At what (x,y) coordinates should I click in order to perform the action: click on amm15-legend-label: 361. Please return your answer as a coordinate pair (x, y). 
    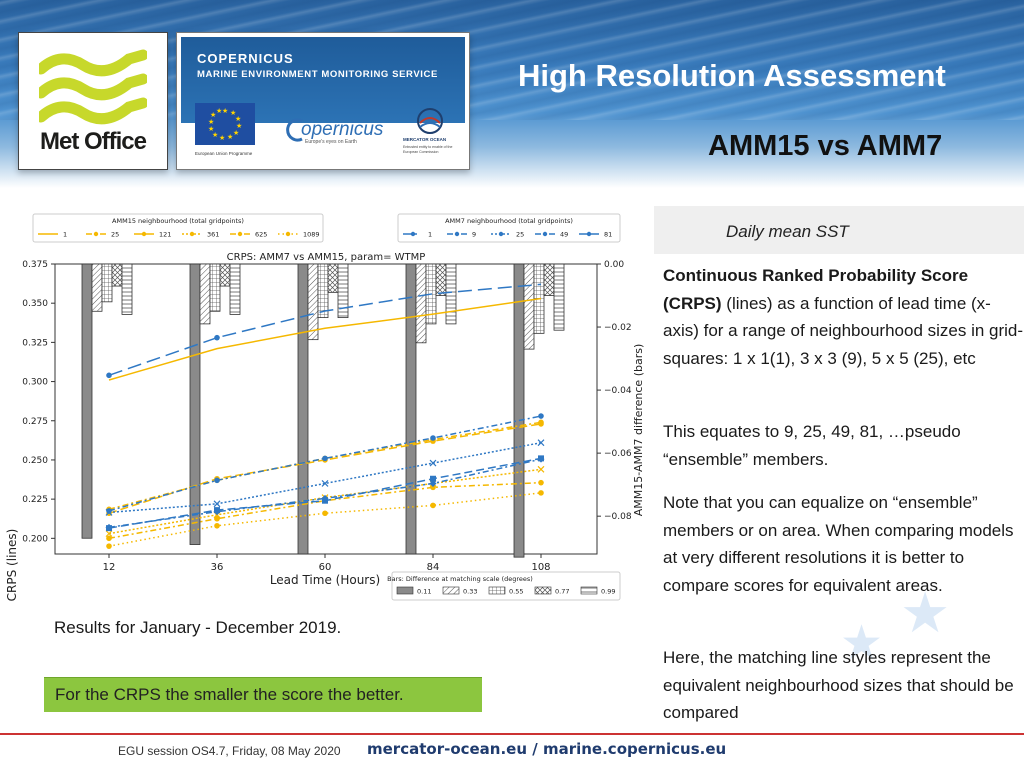
    Looking at the image, I should click on (213, 235).